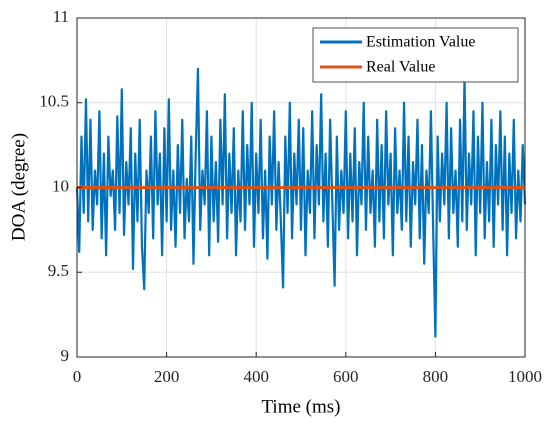  Describe the element at coordinates (300, 406) in the screenshot. I see `x-axis-title: Time (ms)` at that location.